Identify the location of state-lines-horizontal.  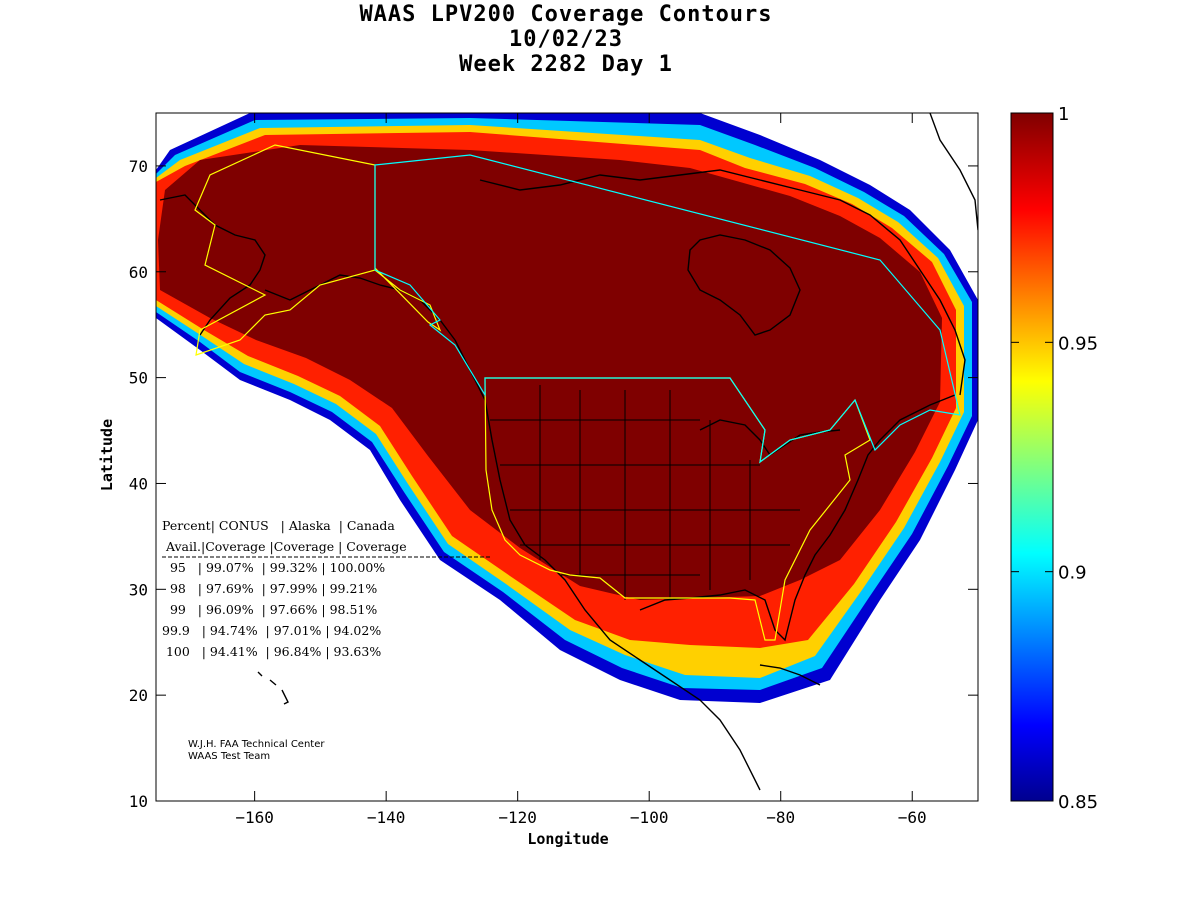
(645, 497).